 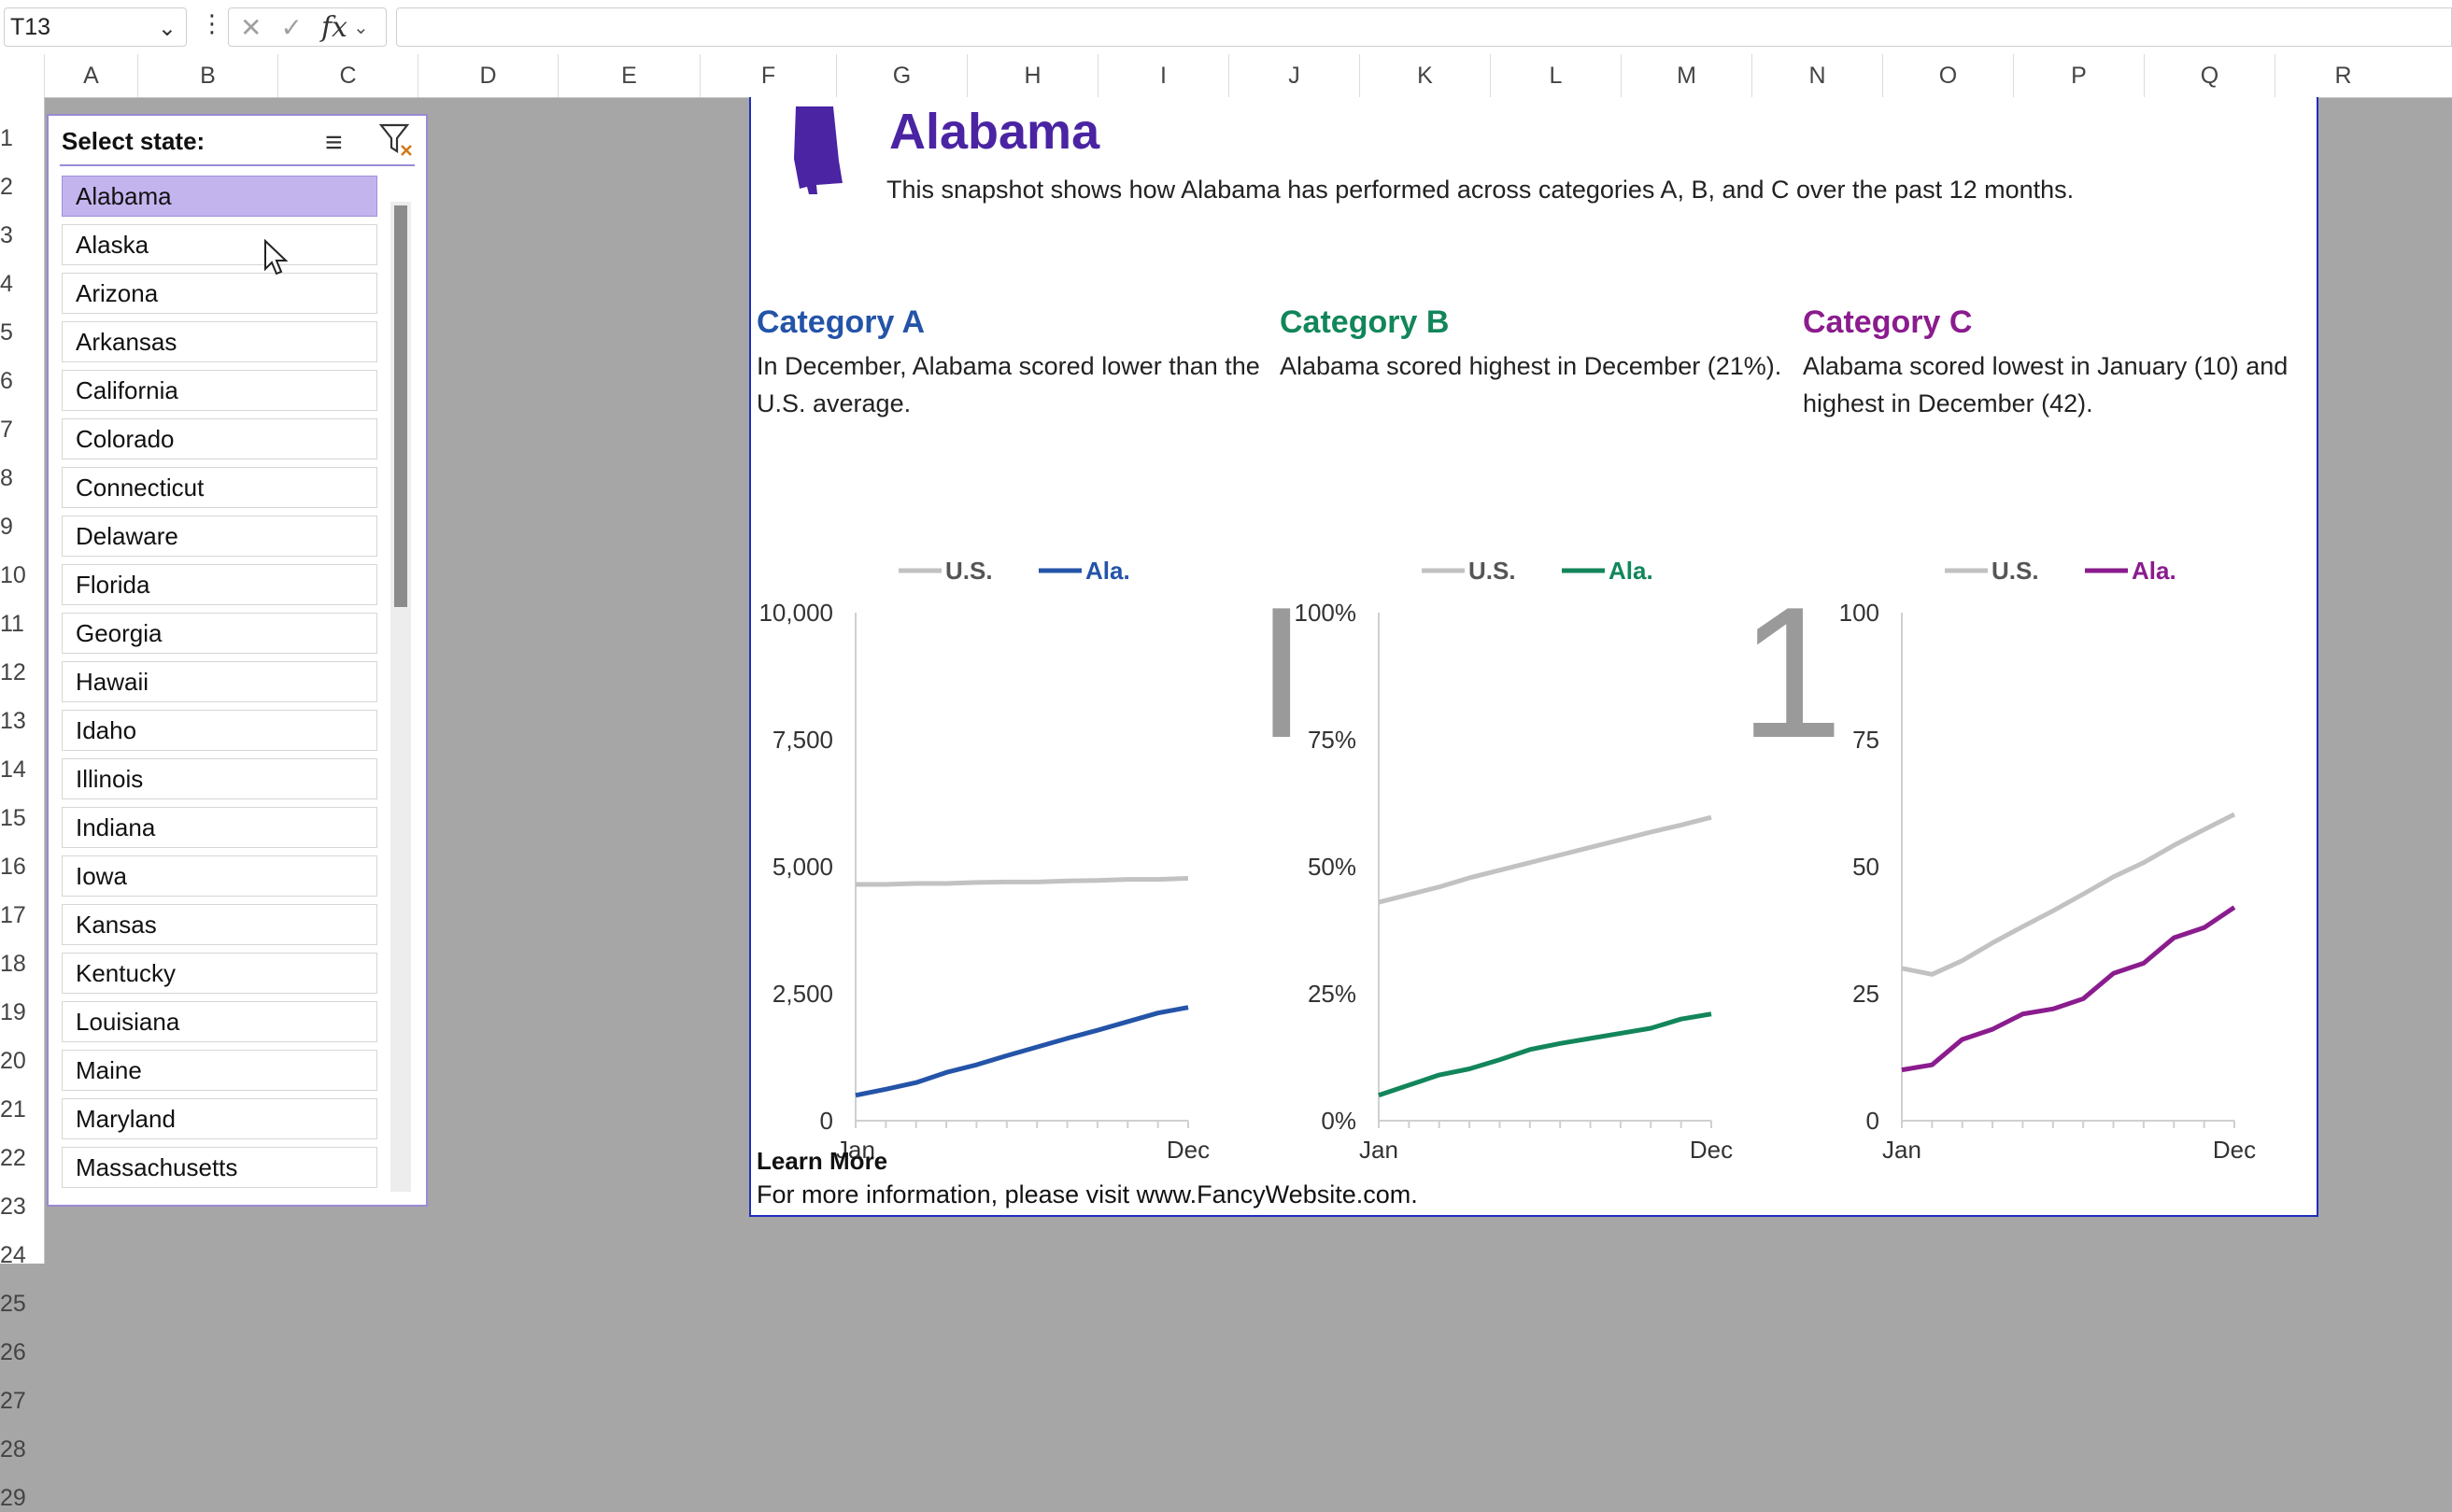 I want to click on slicer-item-delaware: Delaware, so click(x=220, y=536).